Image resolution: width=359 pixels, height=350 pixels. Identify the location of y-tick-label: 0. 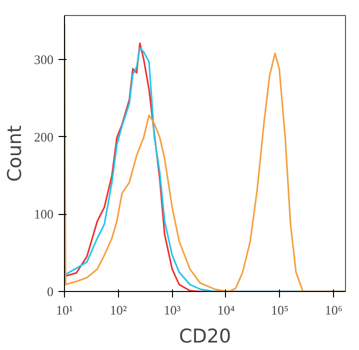
(50, 291).